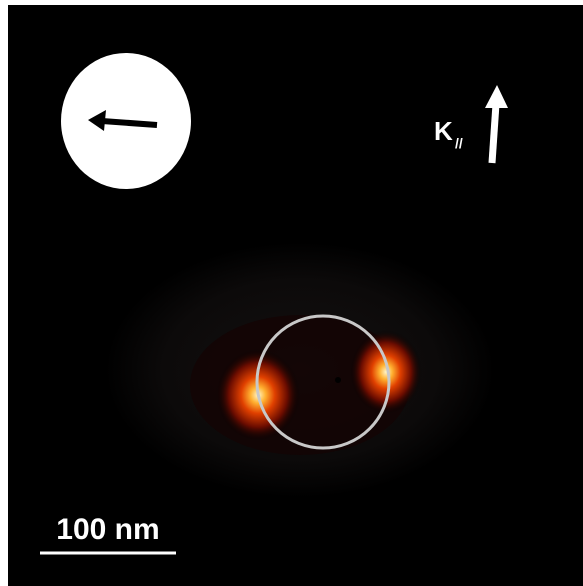 This screenshot has height=586, width=583. Describe the element at coordinates (323, 382) in the screenshot. I see `ring` at that location.